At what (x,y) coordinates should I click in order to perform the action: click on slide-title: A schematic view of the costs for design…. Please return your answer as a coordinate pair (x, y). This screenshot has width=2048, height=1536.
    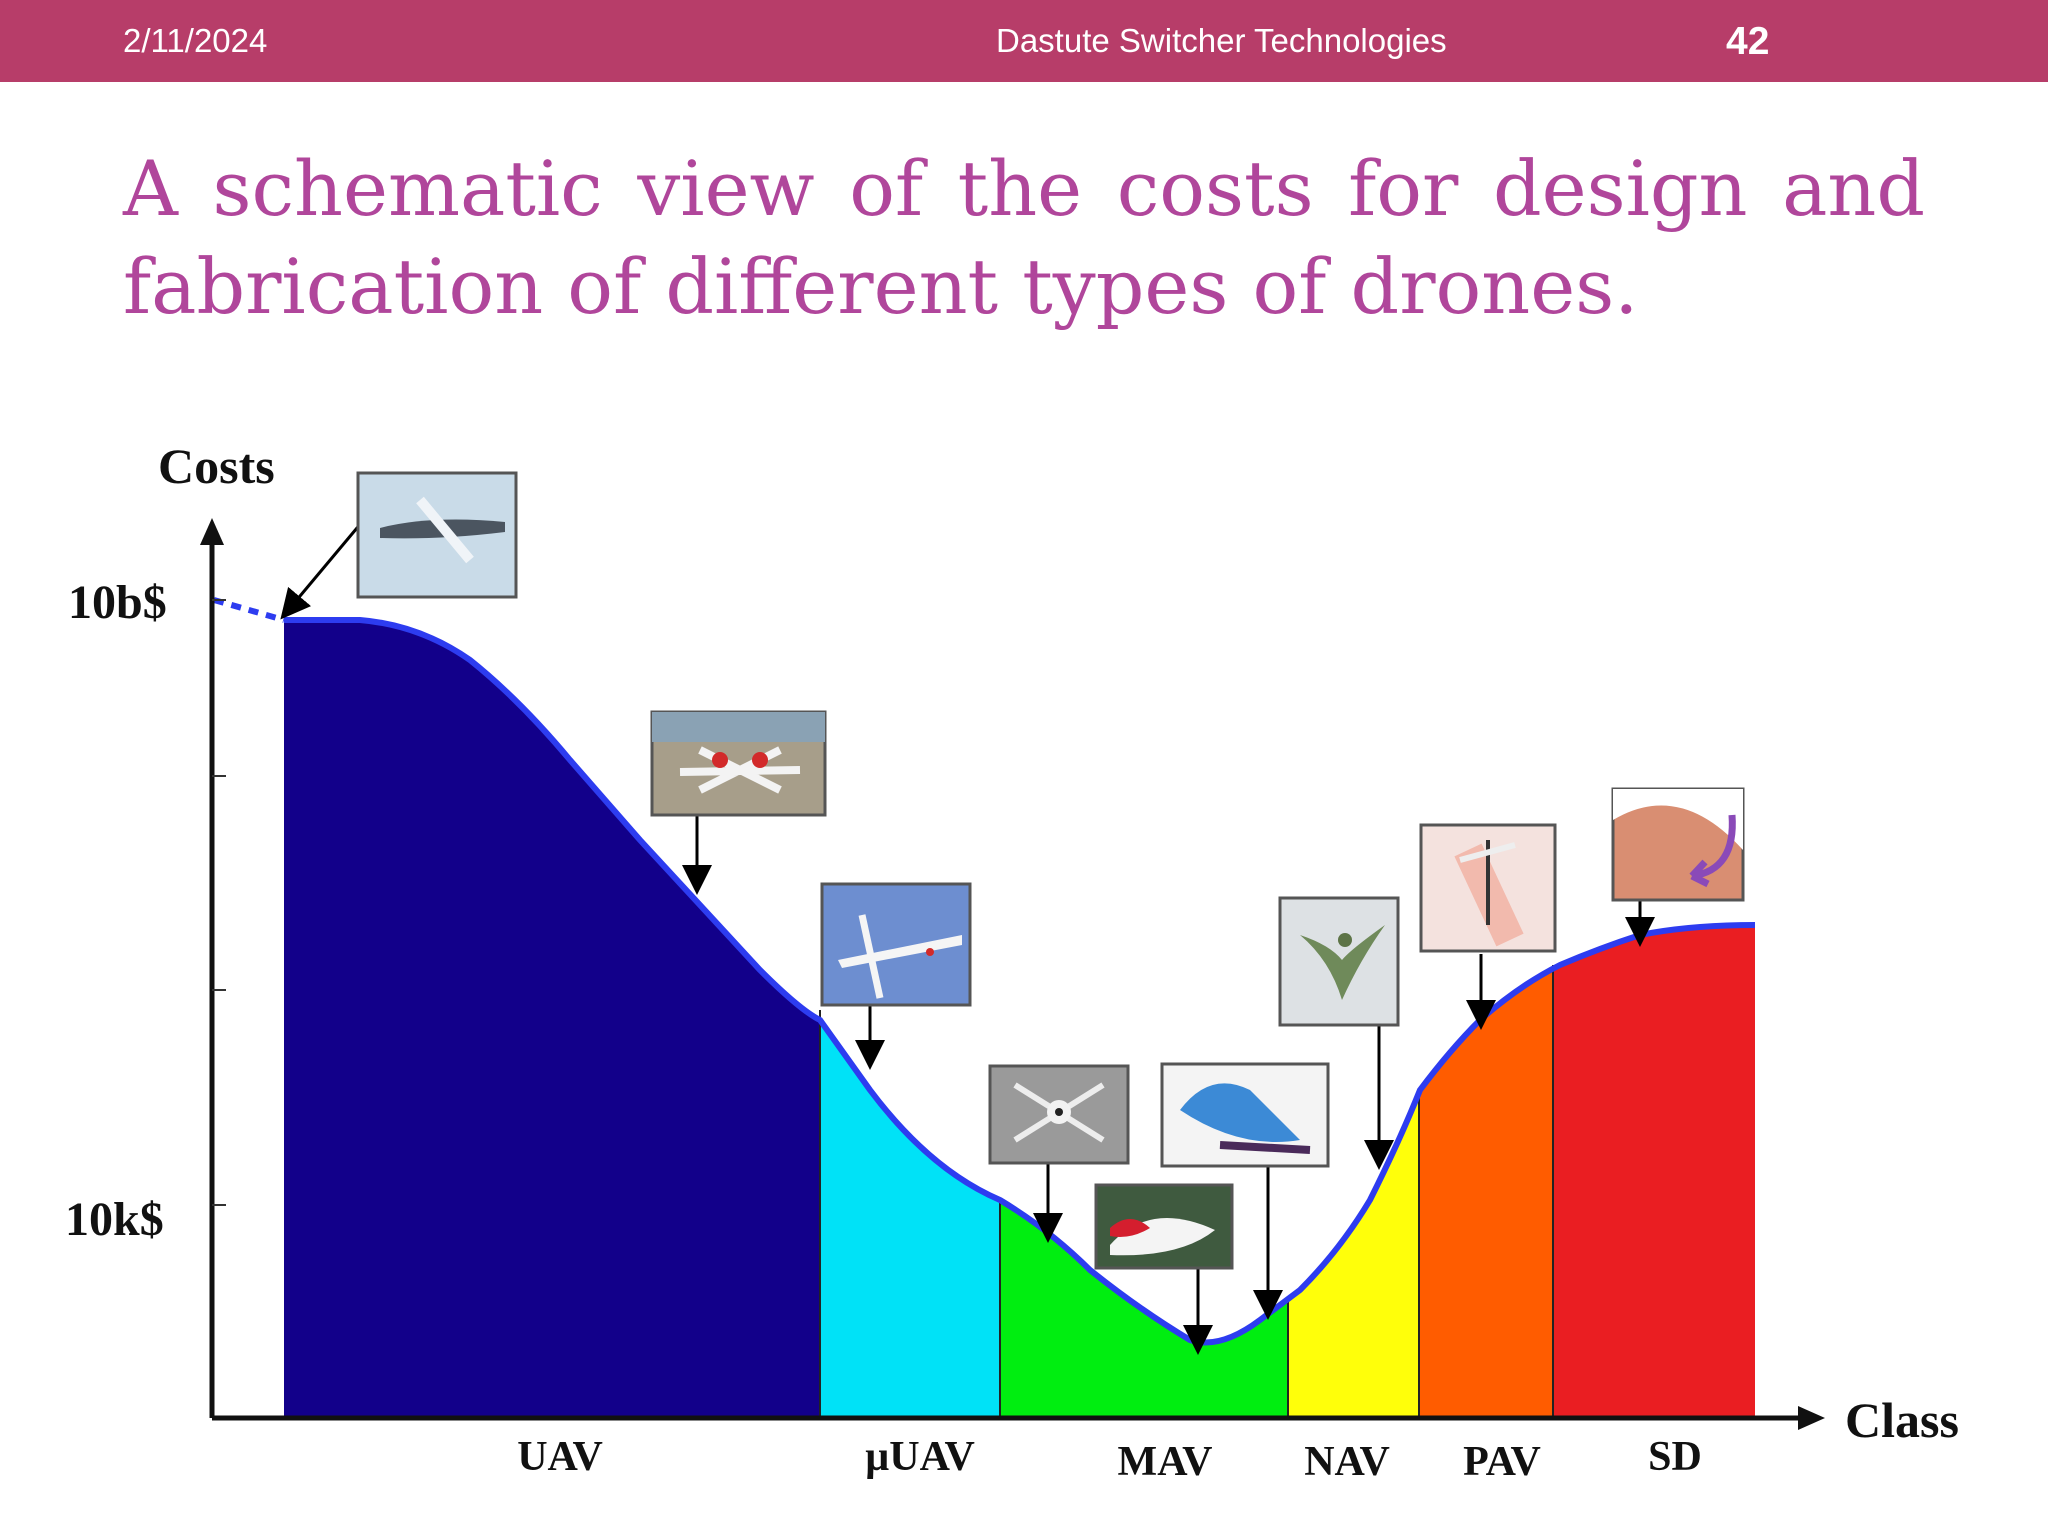
    Looking at the image, I should click on (1024, 237).